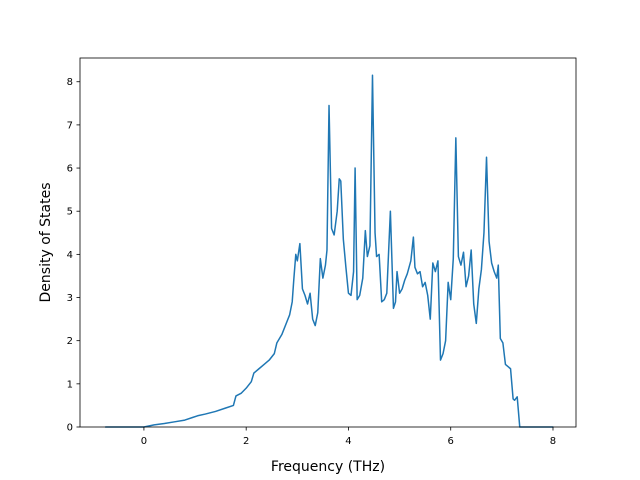 Image resolution: width=640 pixels, height=480 pixels. What do you see at coordinates (70, 384) in the screenshot?
I see `y-tick-label: 1` at bounding box center [70, 384].